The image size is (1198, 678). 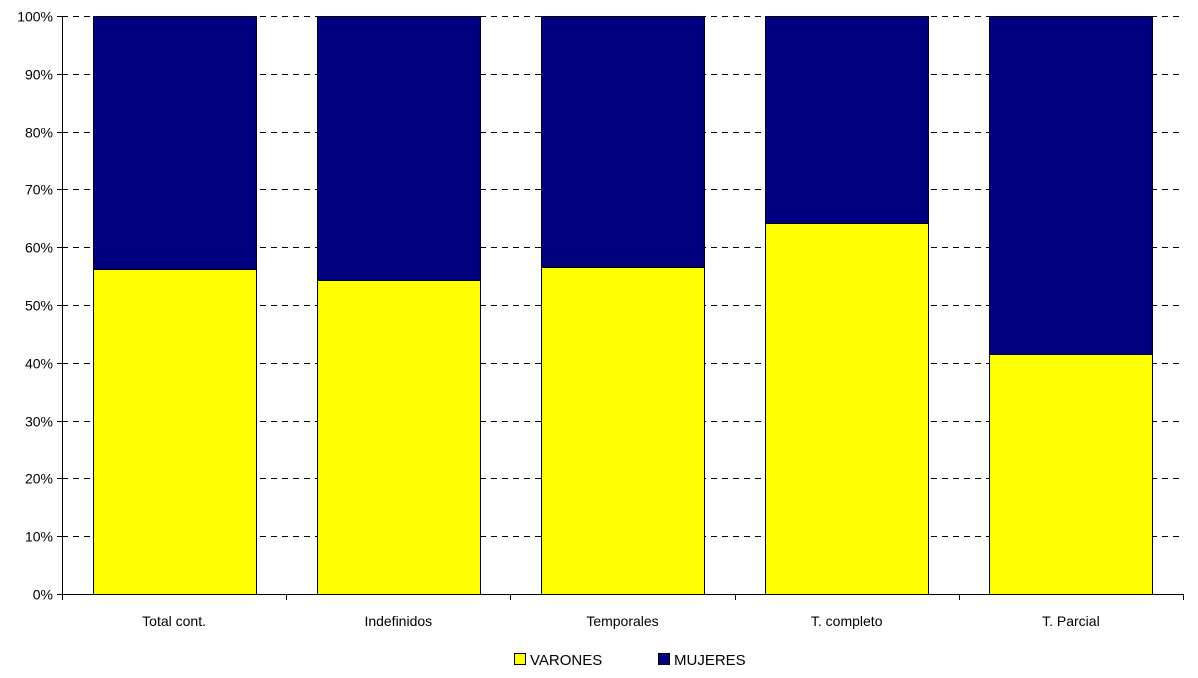 I want to click on y-tick-label: 80%, so click(x=39, y=133).